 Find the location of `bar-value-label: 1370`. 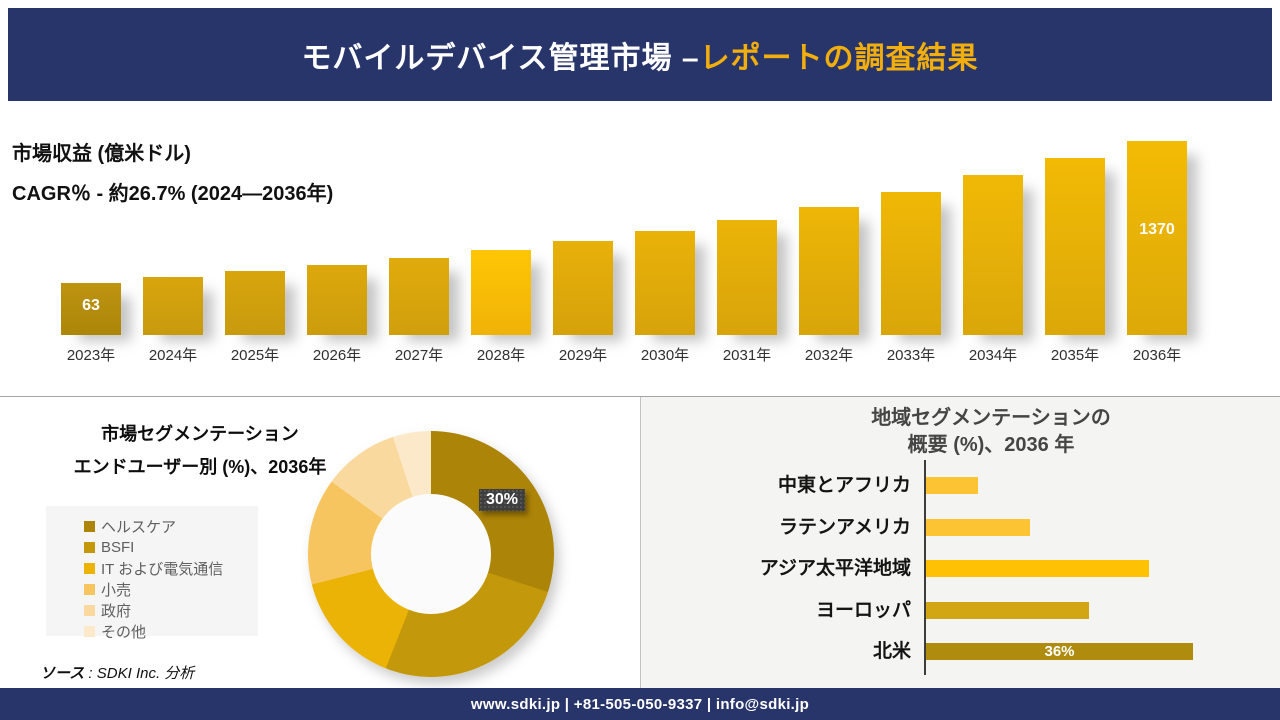

bar-value-label: 1370 is located at coordinates (1157, 229).